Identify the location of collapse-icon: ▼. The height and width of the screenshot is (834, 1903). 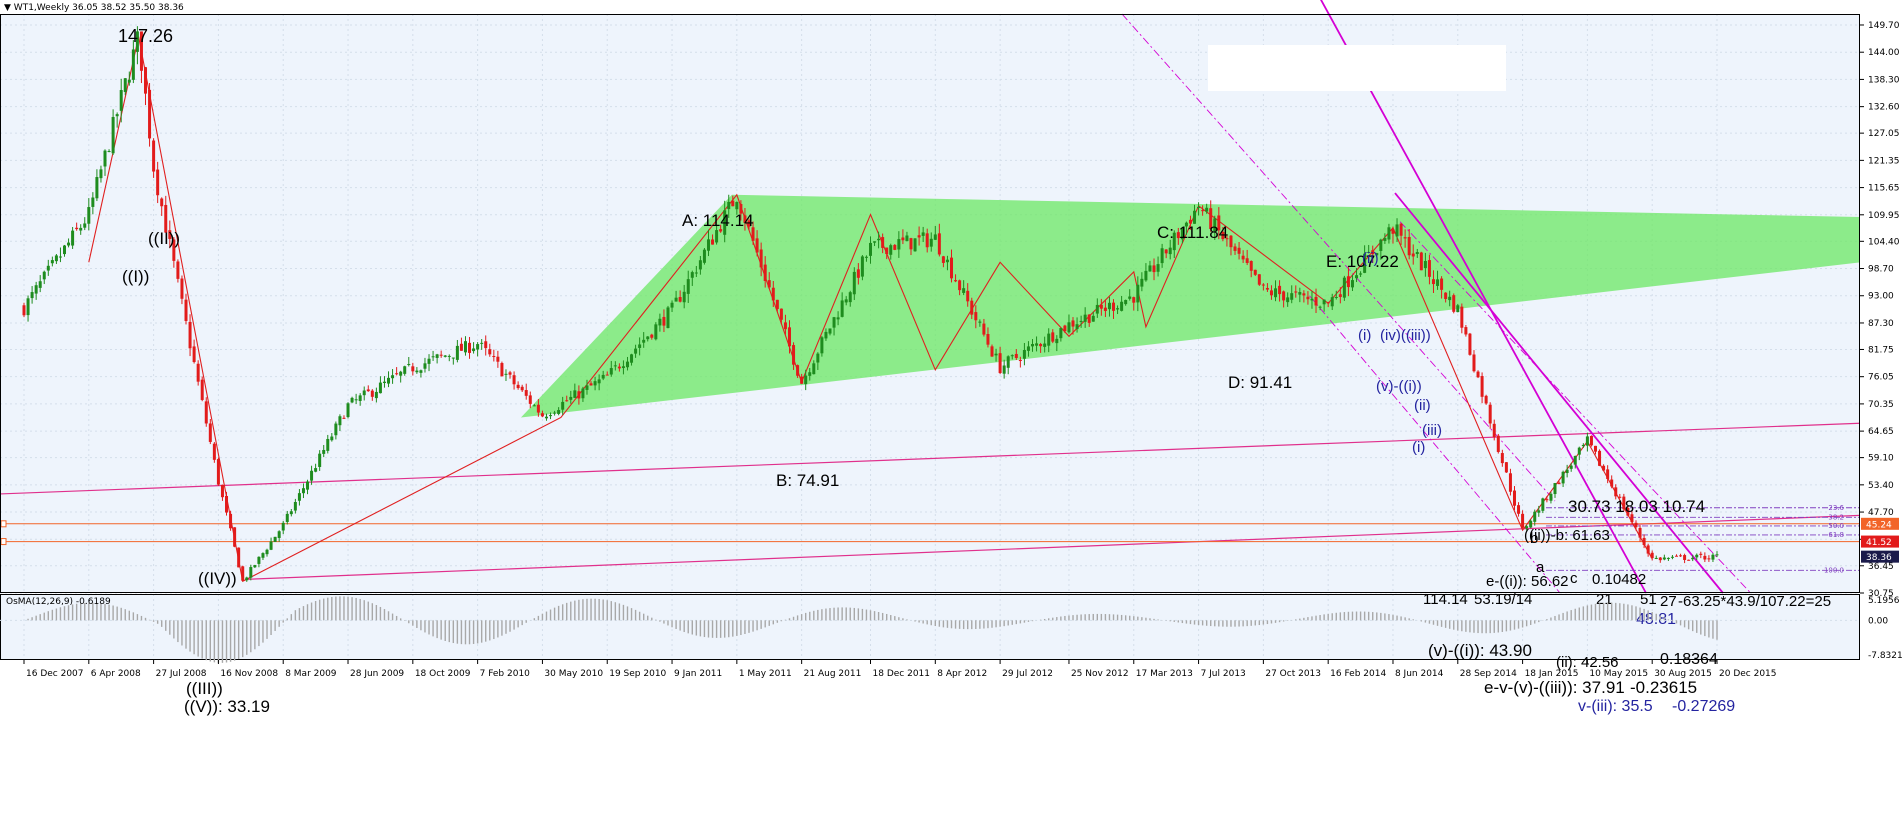
(7, 8).